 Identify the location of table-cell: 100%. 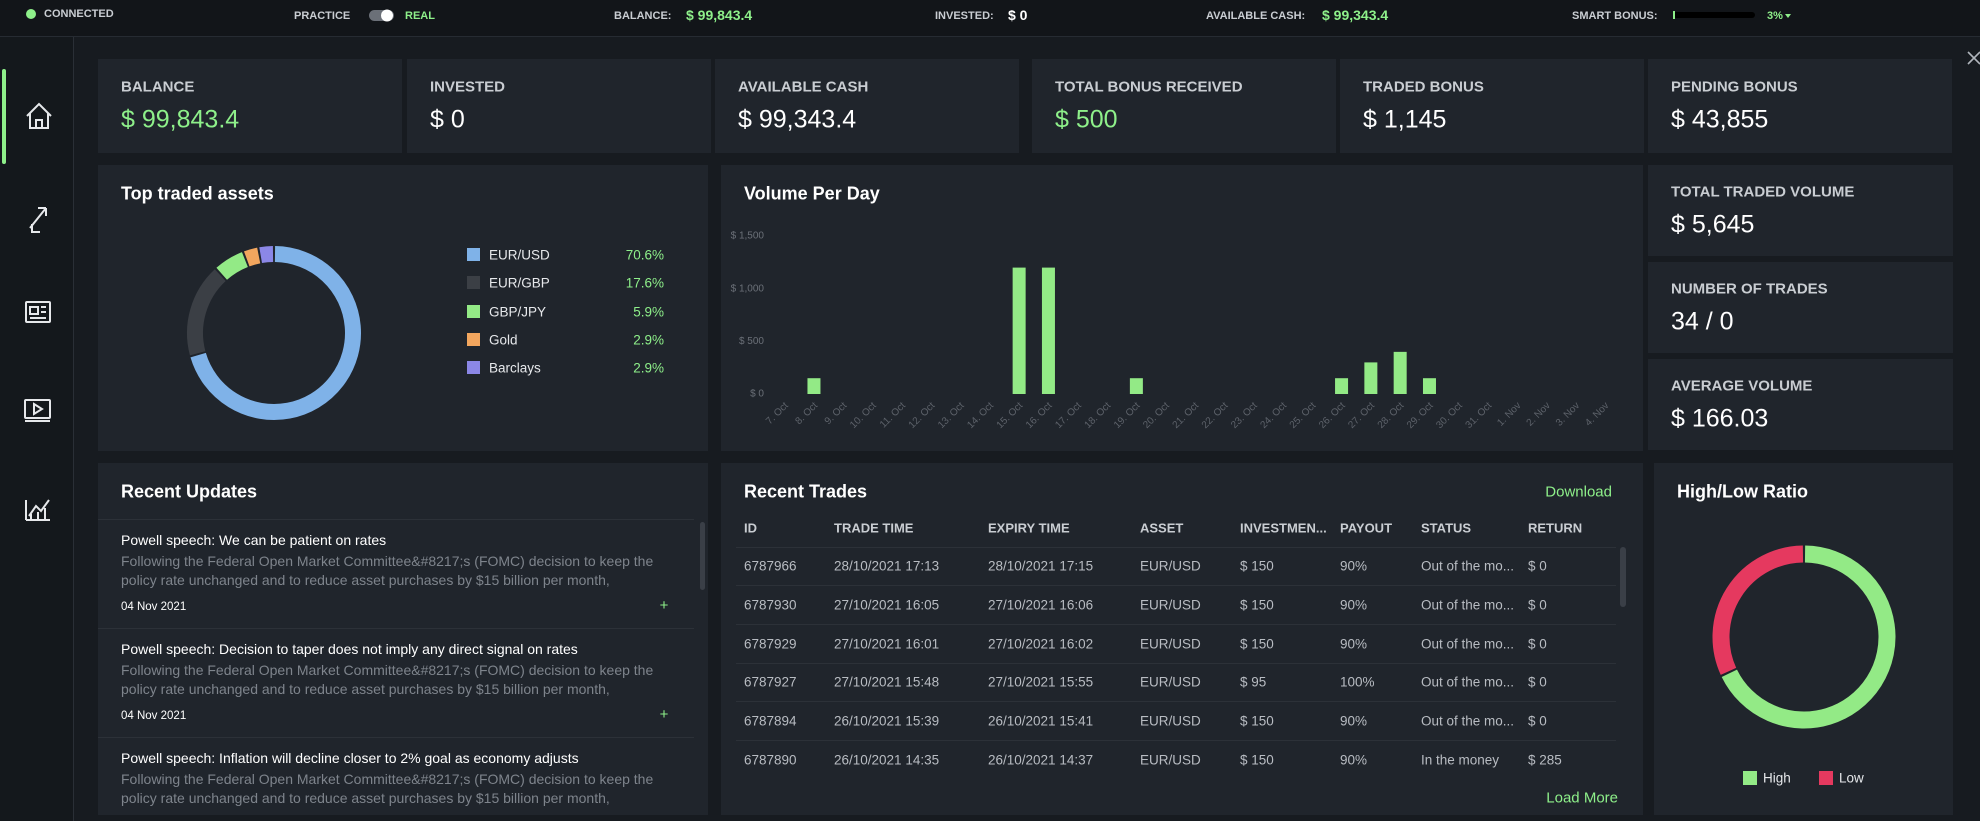
(1357, 682).